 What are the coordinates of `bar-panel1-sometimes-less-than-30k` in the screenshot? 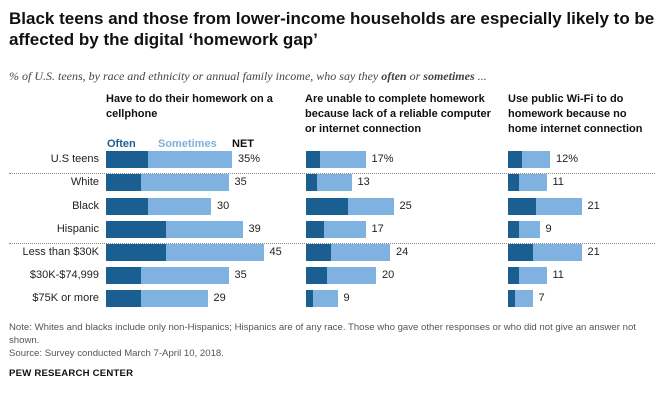 It's located at (214, 252).